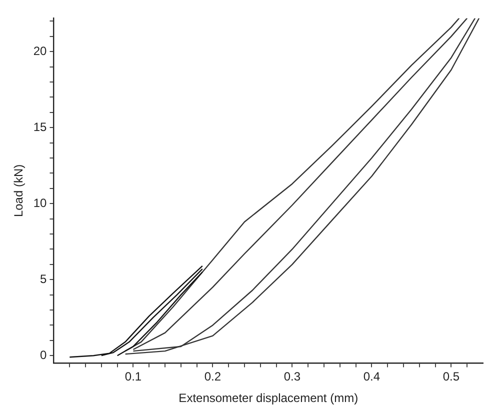 The image size is (495, 418). What do you see at coordinates (292, 377) in the screenshot?
I see `x-tick-label: 0.3` at bounding box center [292, 377].